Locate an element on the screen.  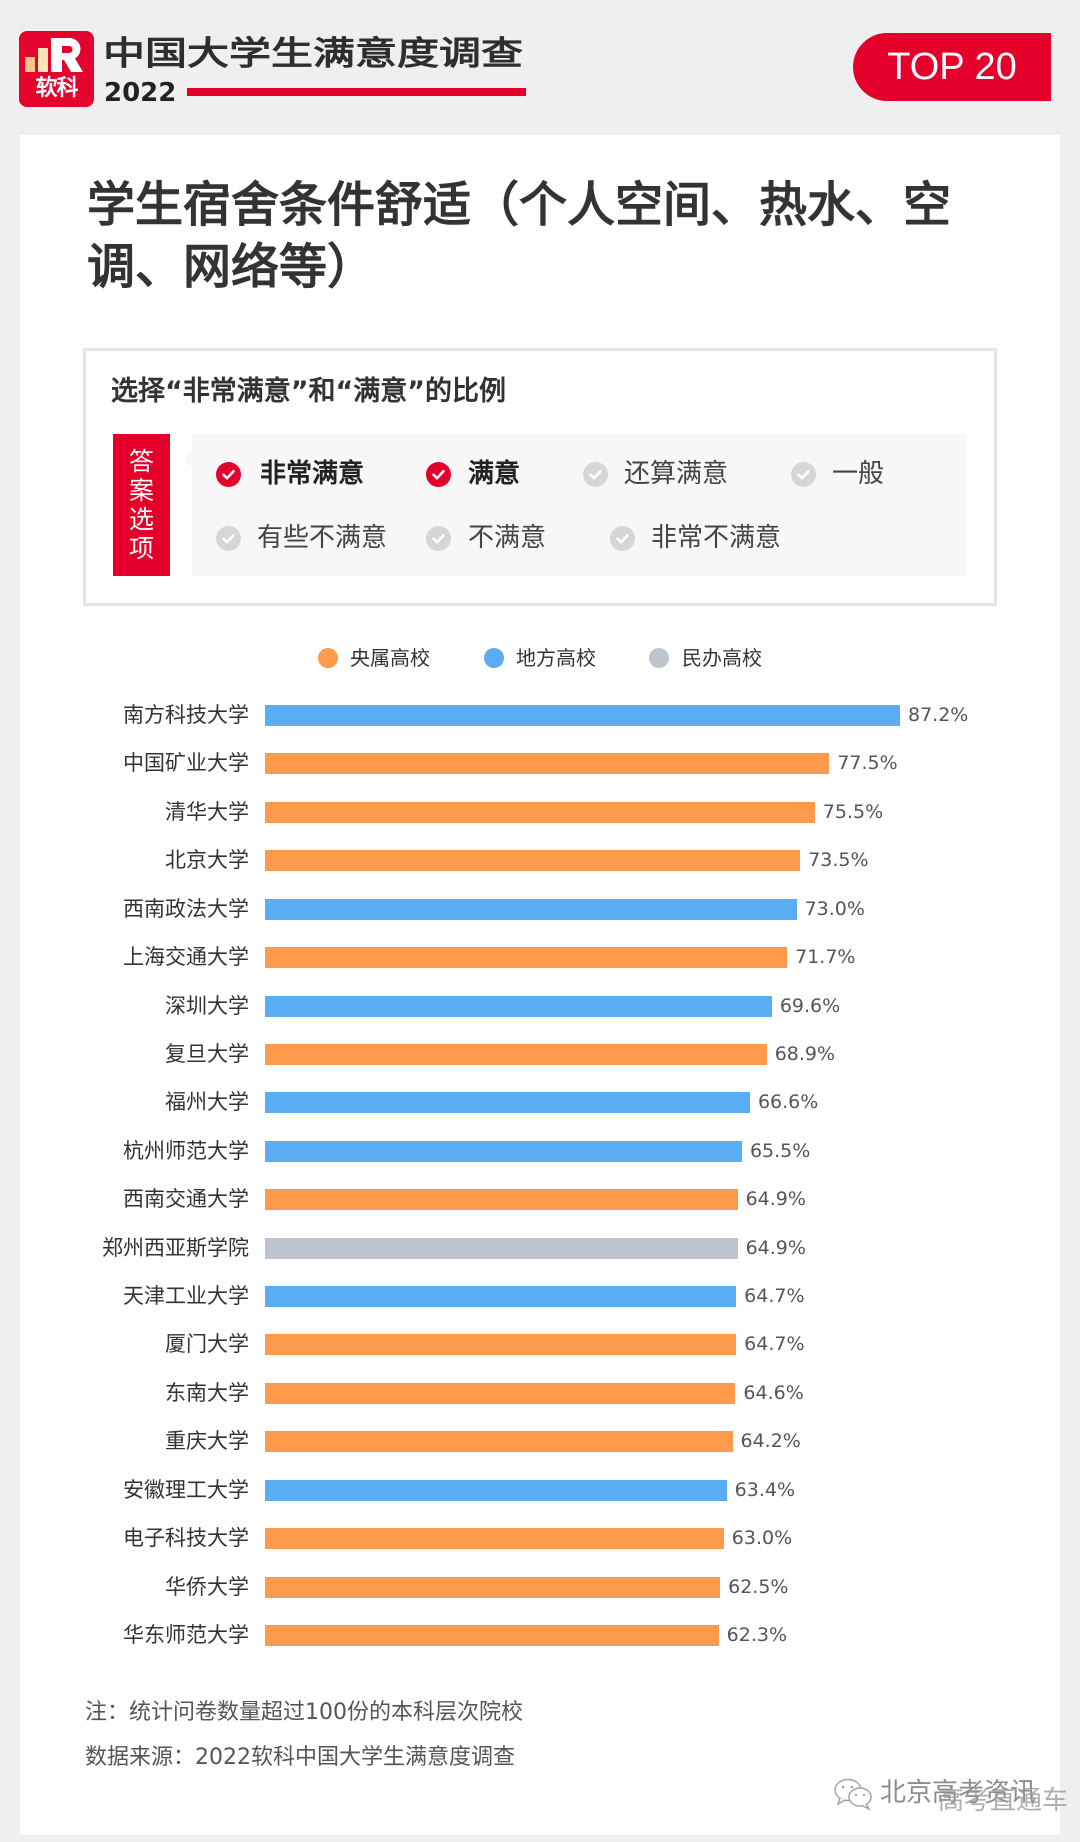
watermark-overlay-text: 高考直通车 is located at coordinates (1003, 1801).